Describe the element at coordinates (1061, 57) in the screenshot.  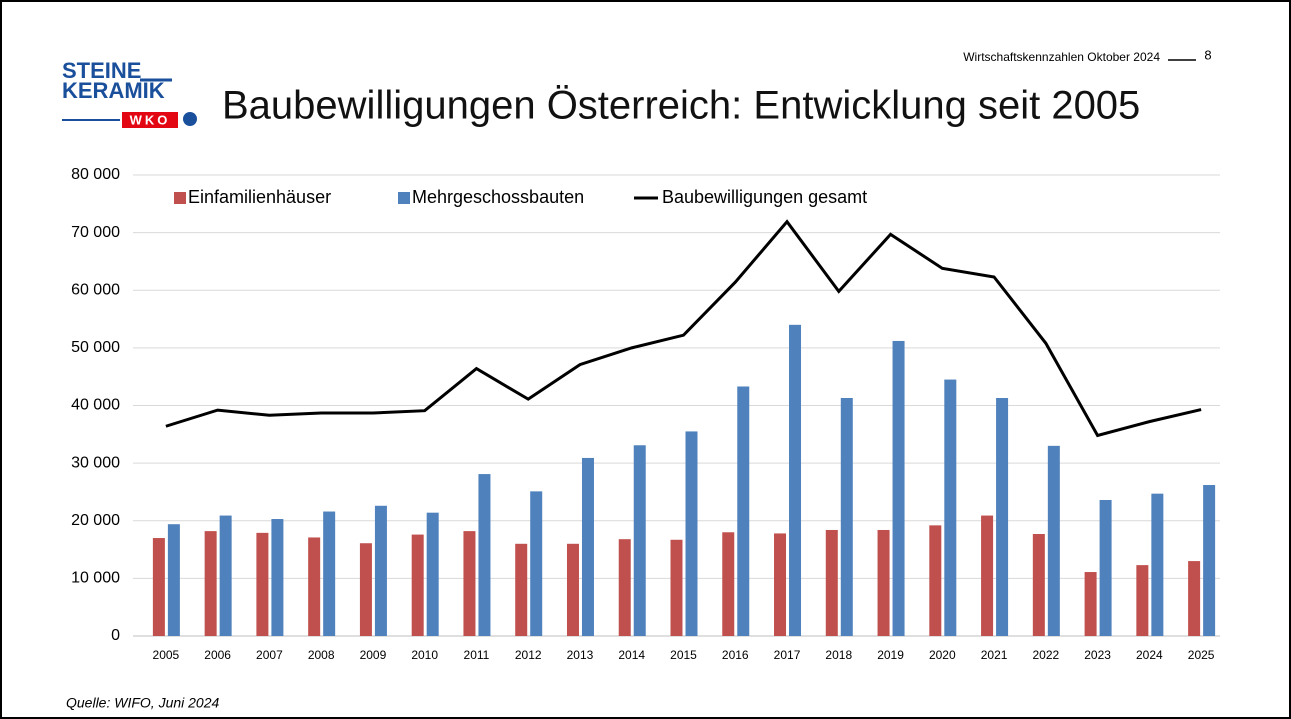
I see `caption: Wirtschaftskennzahlen Oktober 2024` at that location.